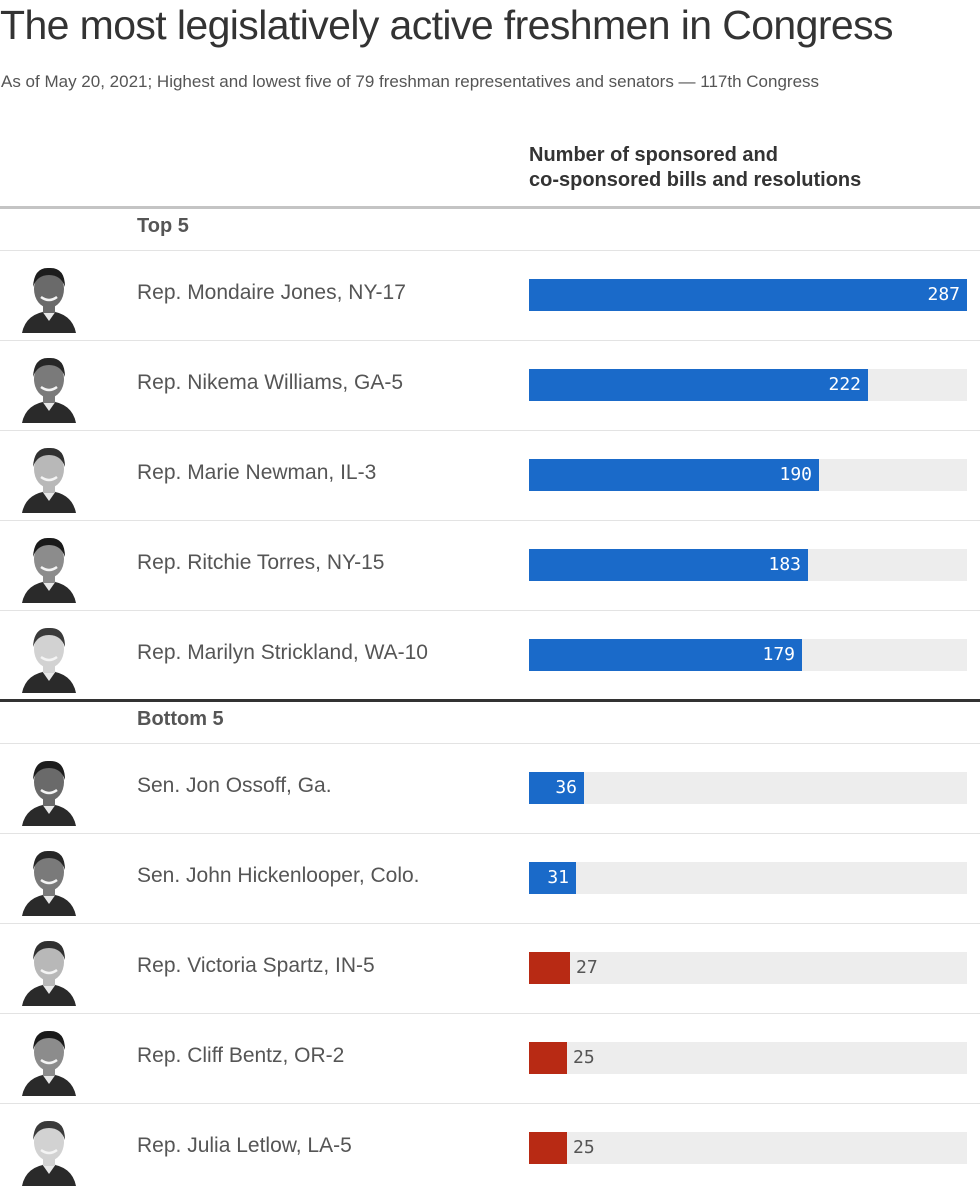 This screenshot has height=1193, width=980. What do you see at coordinates (695, 180) in the screenshot?
I see `column-header-line-2: co-sponsored bills and resolutions` at bounding box center [695, 180].